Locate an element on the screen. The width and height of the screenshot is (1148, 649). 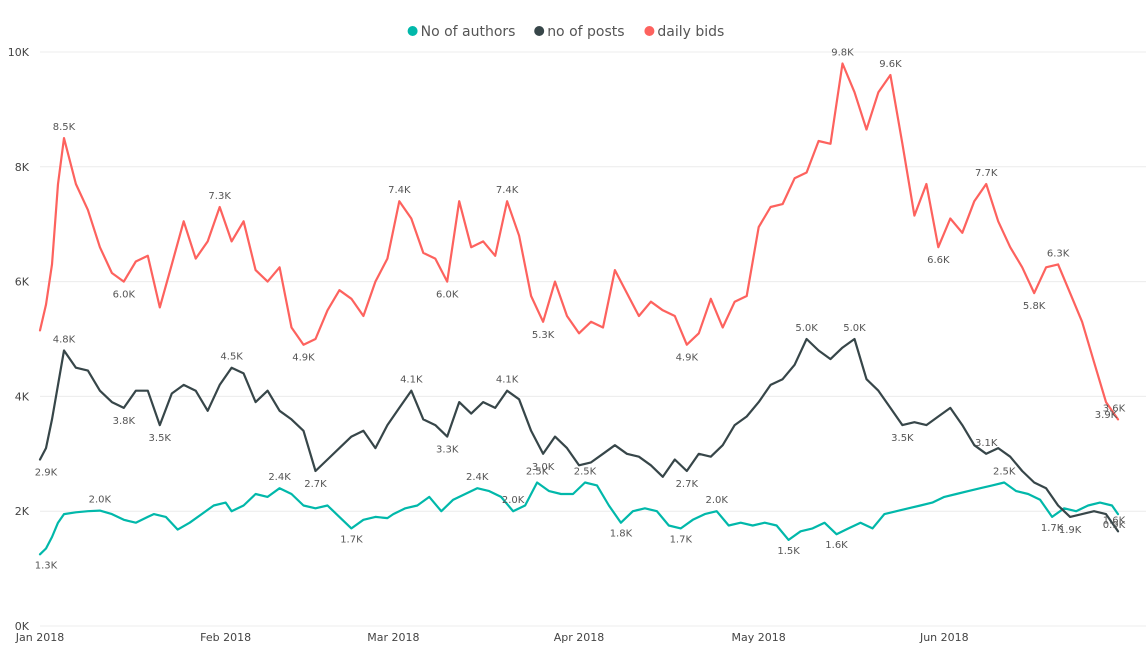
y-tick-label: 0K is located at coordinates (22, 626).